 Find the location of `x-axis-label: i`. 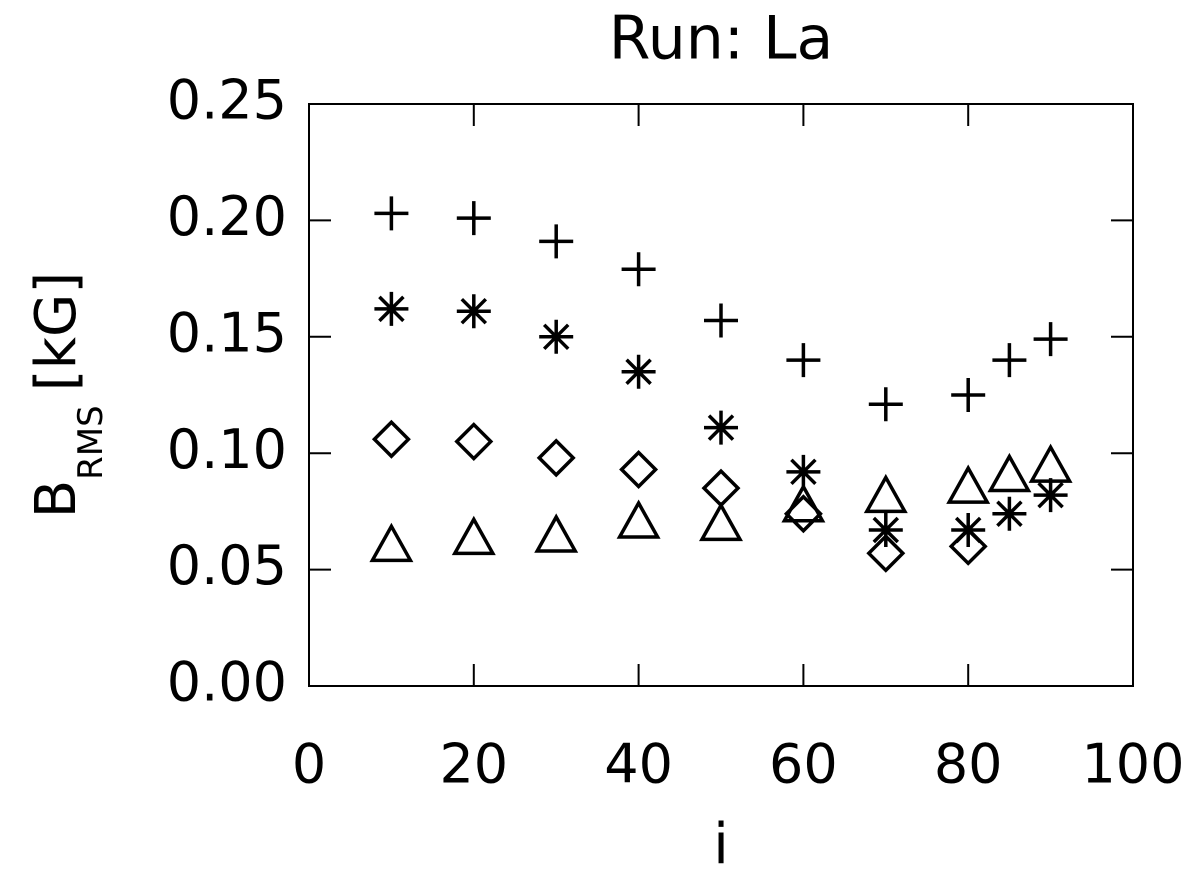

x-axis-label: i is located at coordinates (721, 844).